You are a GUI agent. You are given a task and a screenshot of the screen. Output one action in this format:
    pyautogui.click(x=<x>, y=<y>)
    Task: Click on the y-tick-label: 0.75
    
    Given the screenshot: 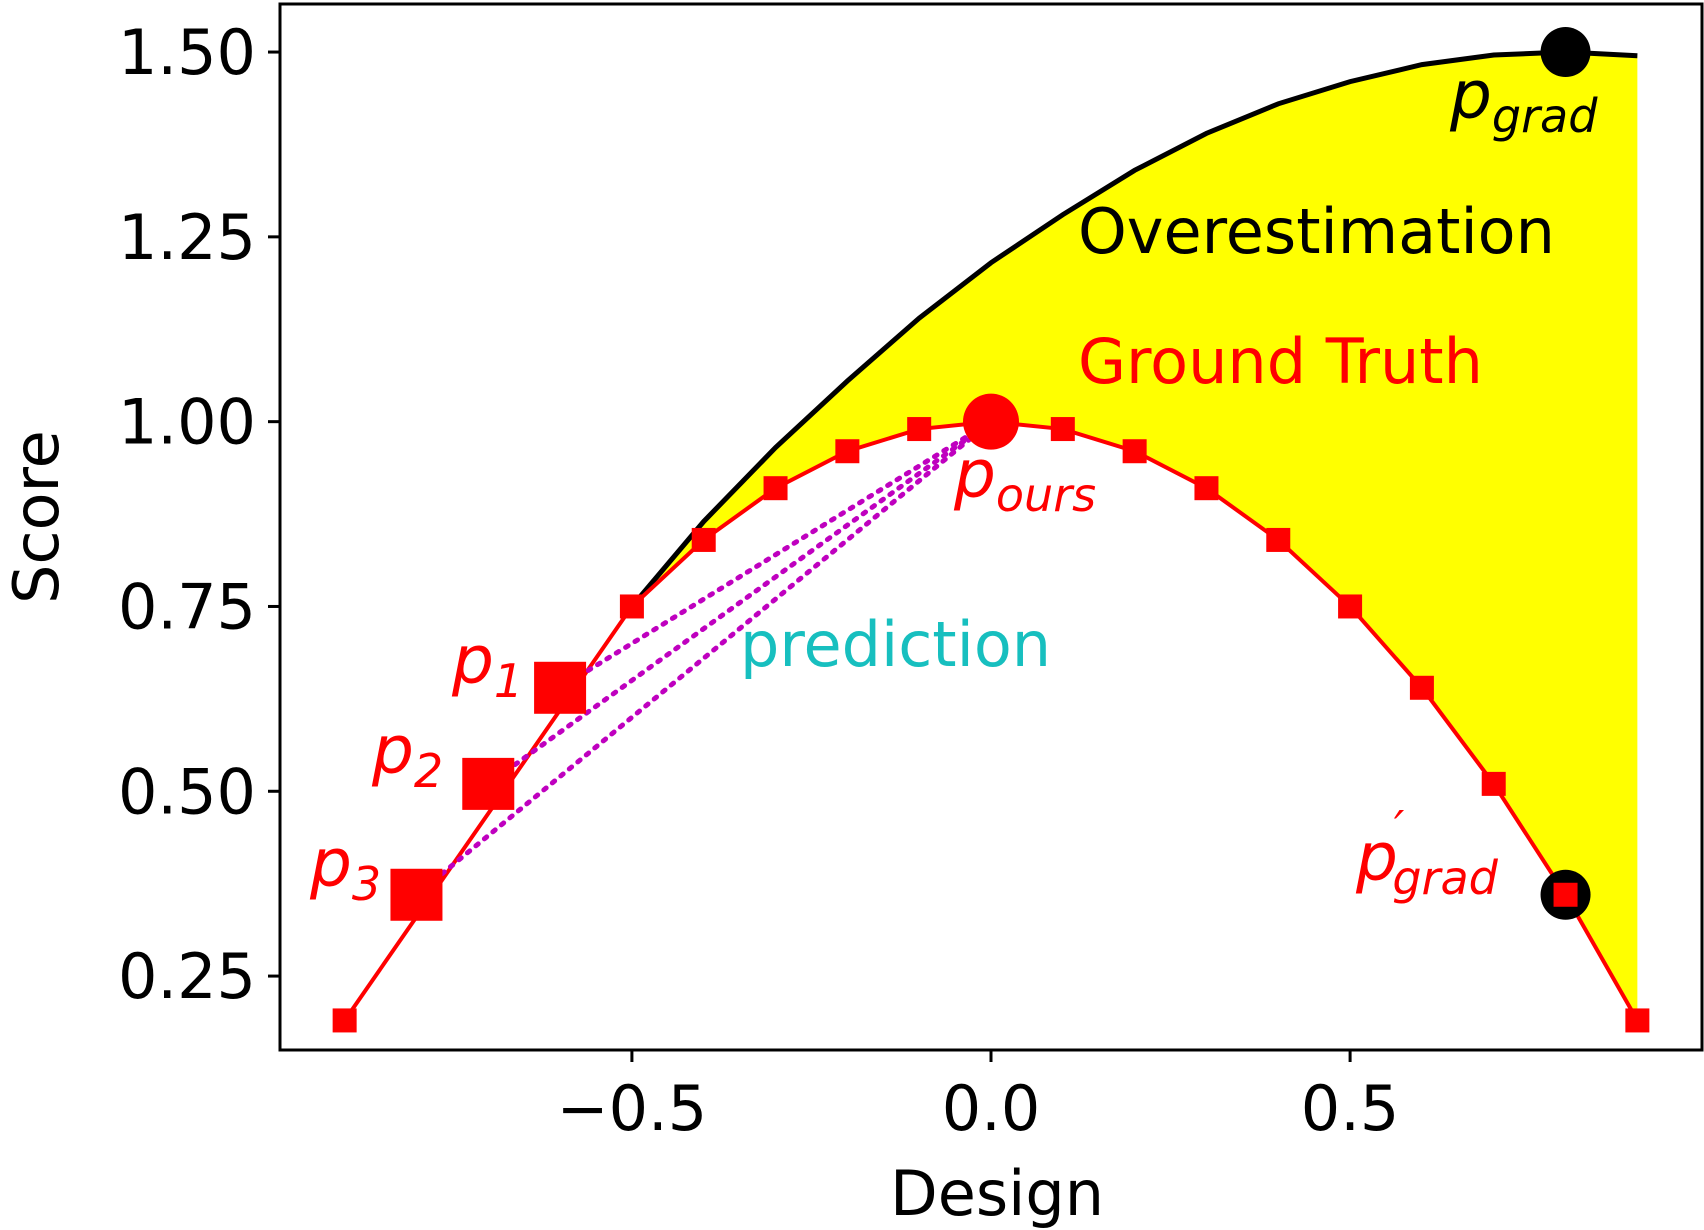 What is the action you would take?
    pyautogui.click(x=187, y=606)
    